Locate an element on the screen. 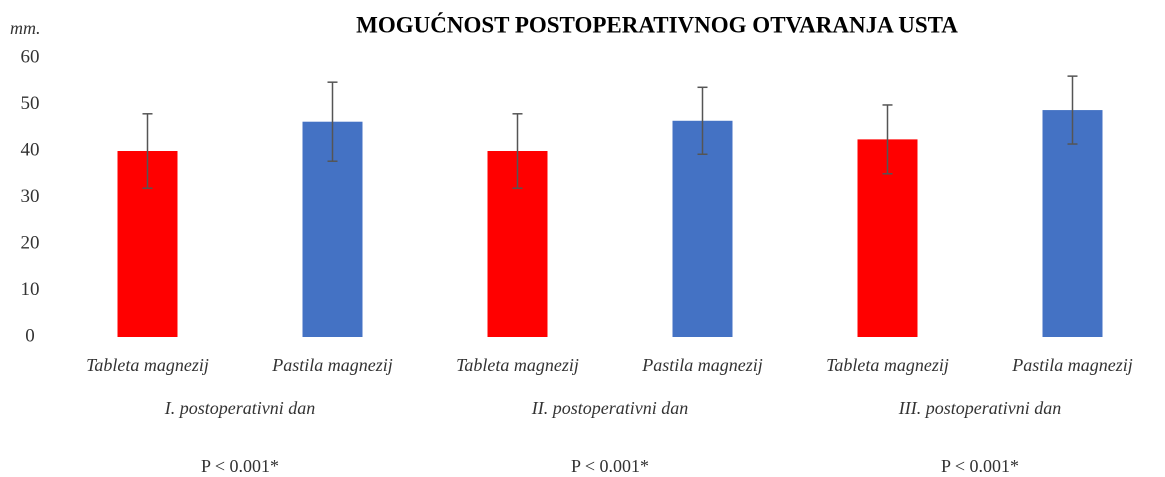  chart-title: MOGUĆNOST POSTOPERATIVNOG OTVARANJA USTA is located at coordinates (657, 24).